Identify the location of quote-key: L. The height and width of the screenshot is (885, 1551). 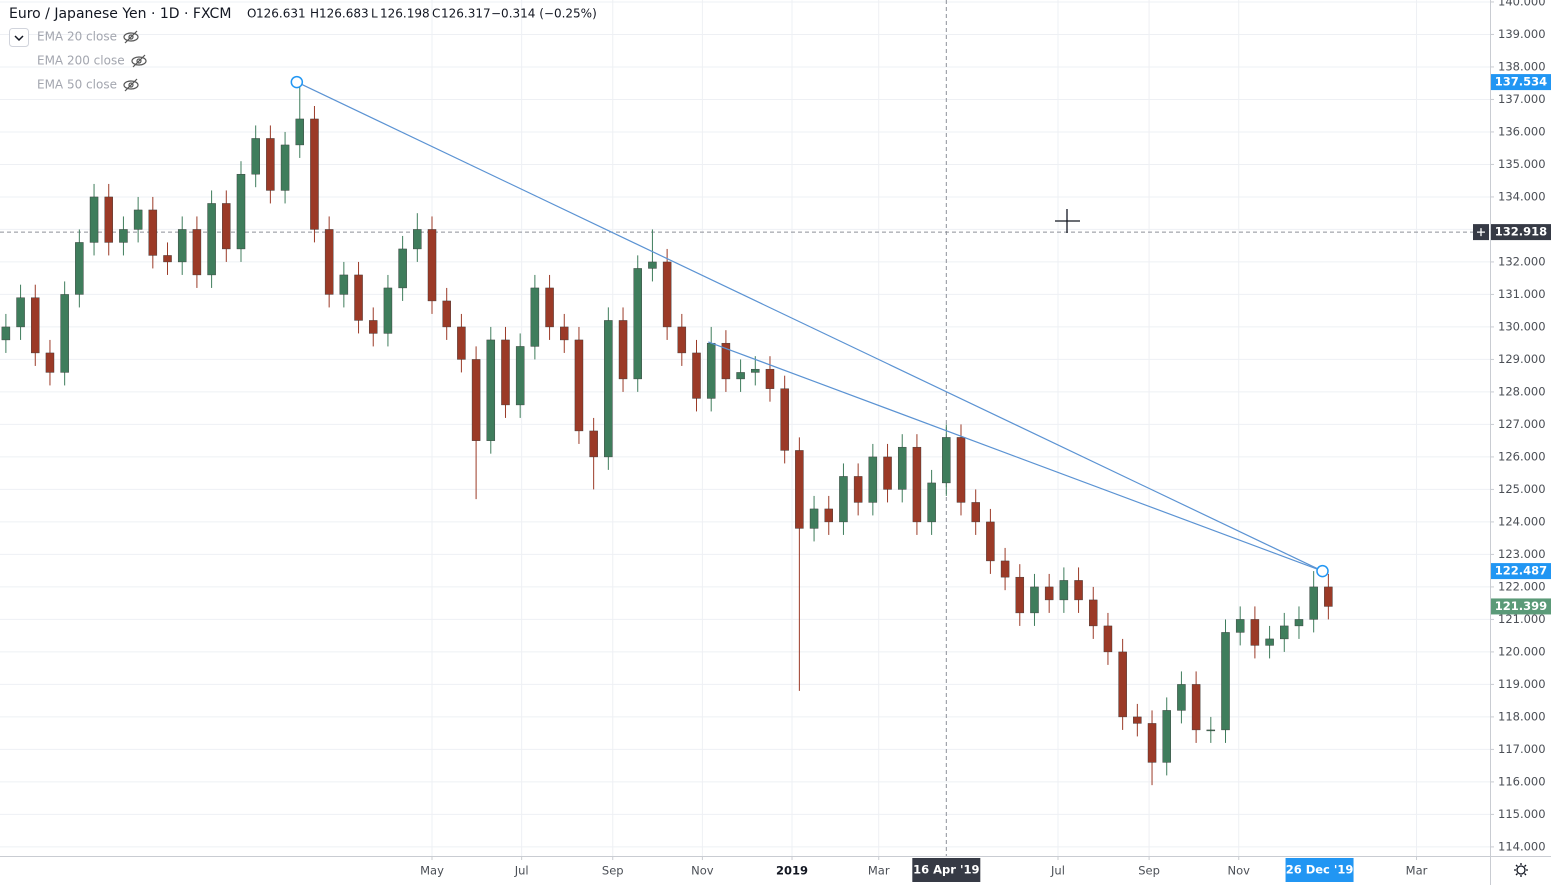
(374, 14).